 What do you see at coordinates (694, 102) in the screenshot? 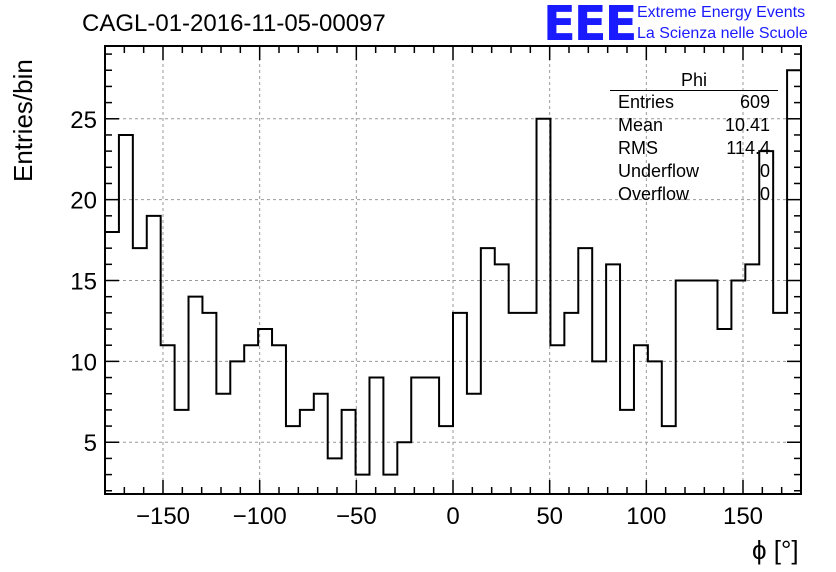
I see `stats-row-entries: Entries 609` at bounding box center [694, 102].